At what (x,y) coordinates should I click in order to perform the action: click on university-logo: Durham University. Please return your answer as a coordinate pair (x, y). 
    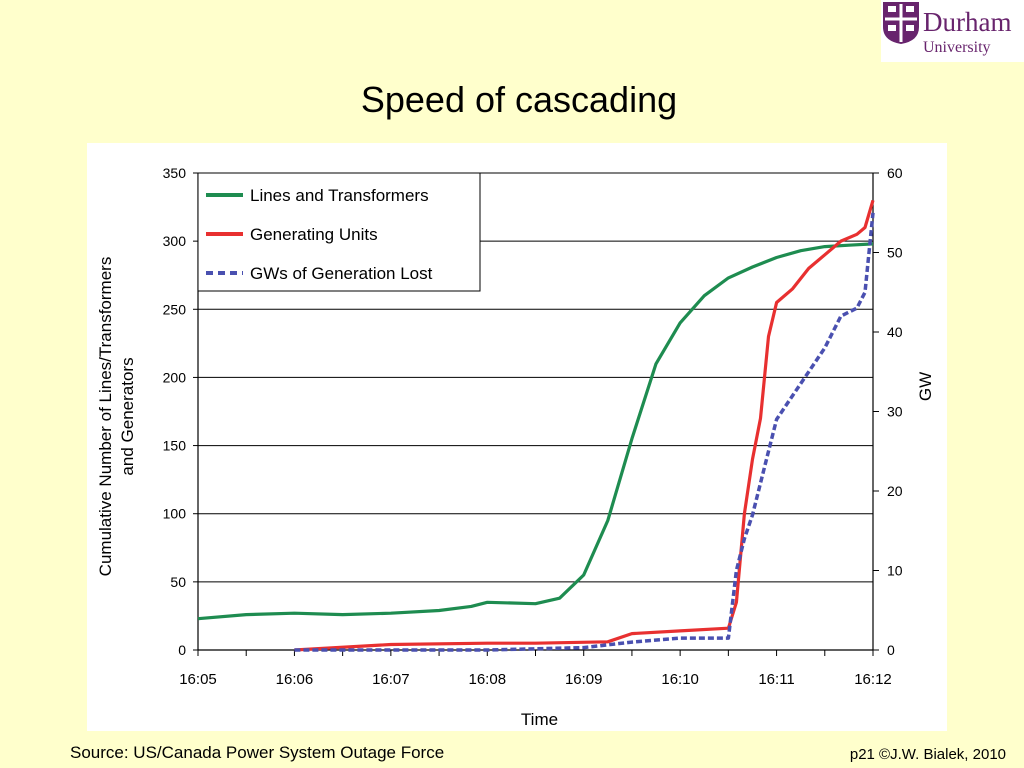
    Looking at the image, I should click on (952, 31).